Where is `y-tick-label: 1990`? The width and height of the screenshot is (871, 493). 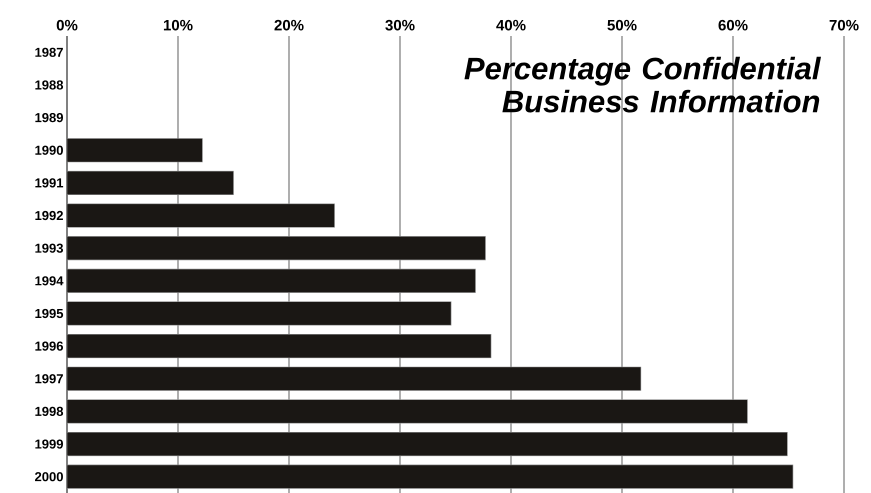 y-tick-label: 1990 is located at coordinates (49, 150).